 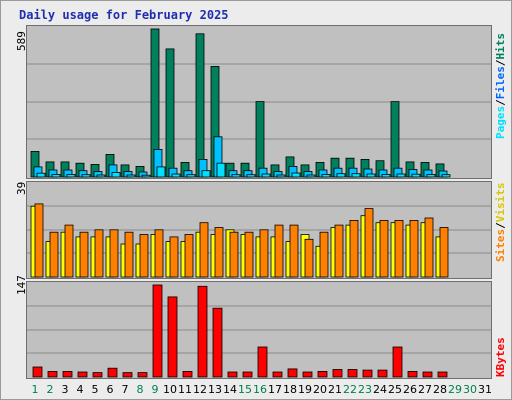 I want to click on day-label-25: 25, so click(x=395, y=389).